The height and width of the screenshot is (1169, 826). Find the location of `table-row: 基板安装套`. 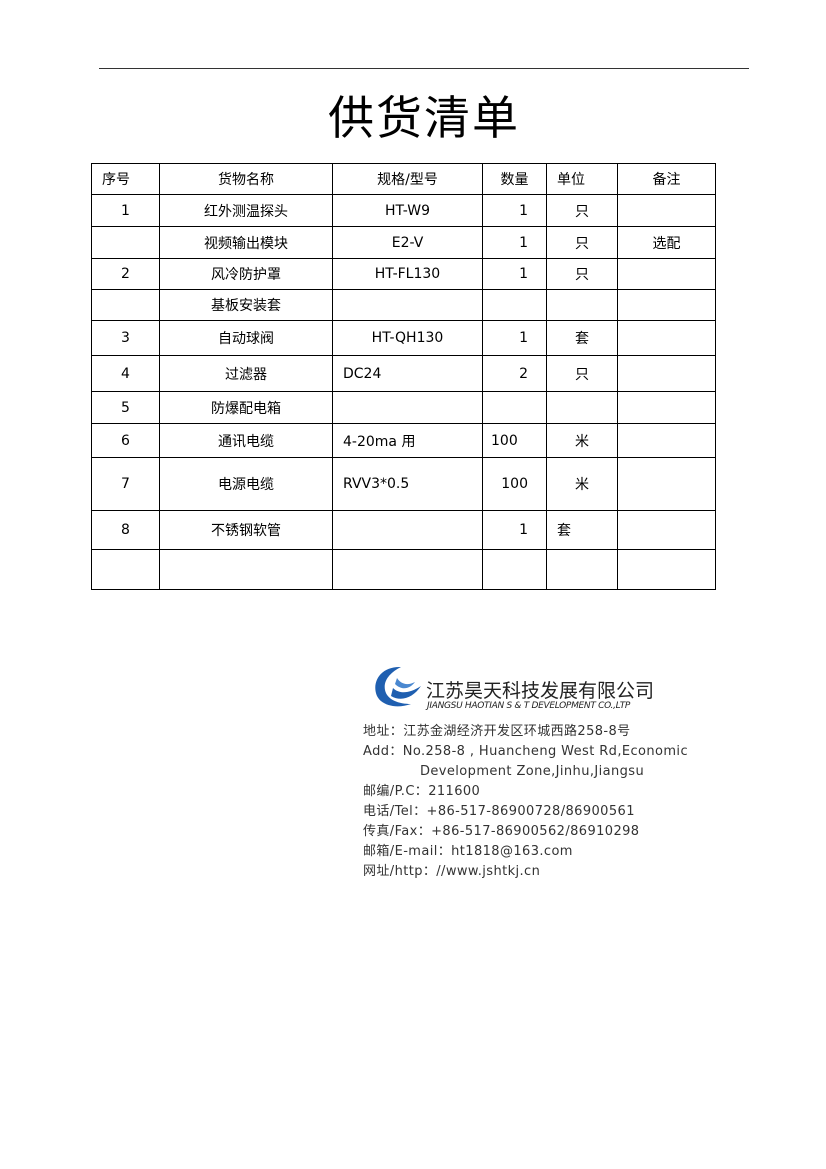

table-row: 基板安装套 is located at coordinates (403, 305).